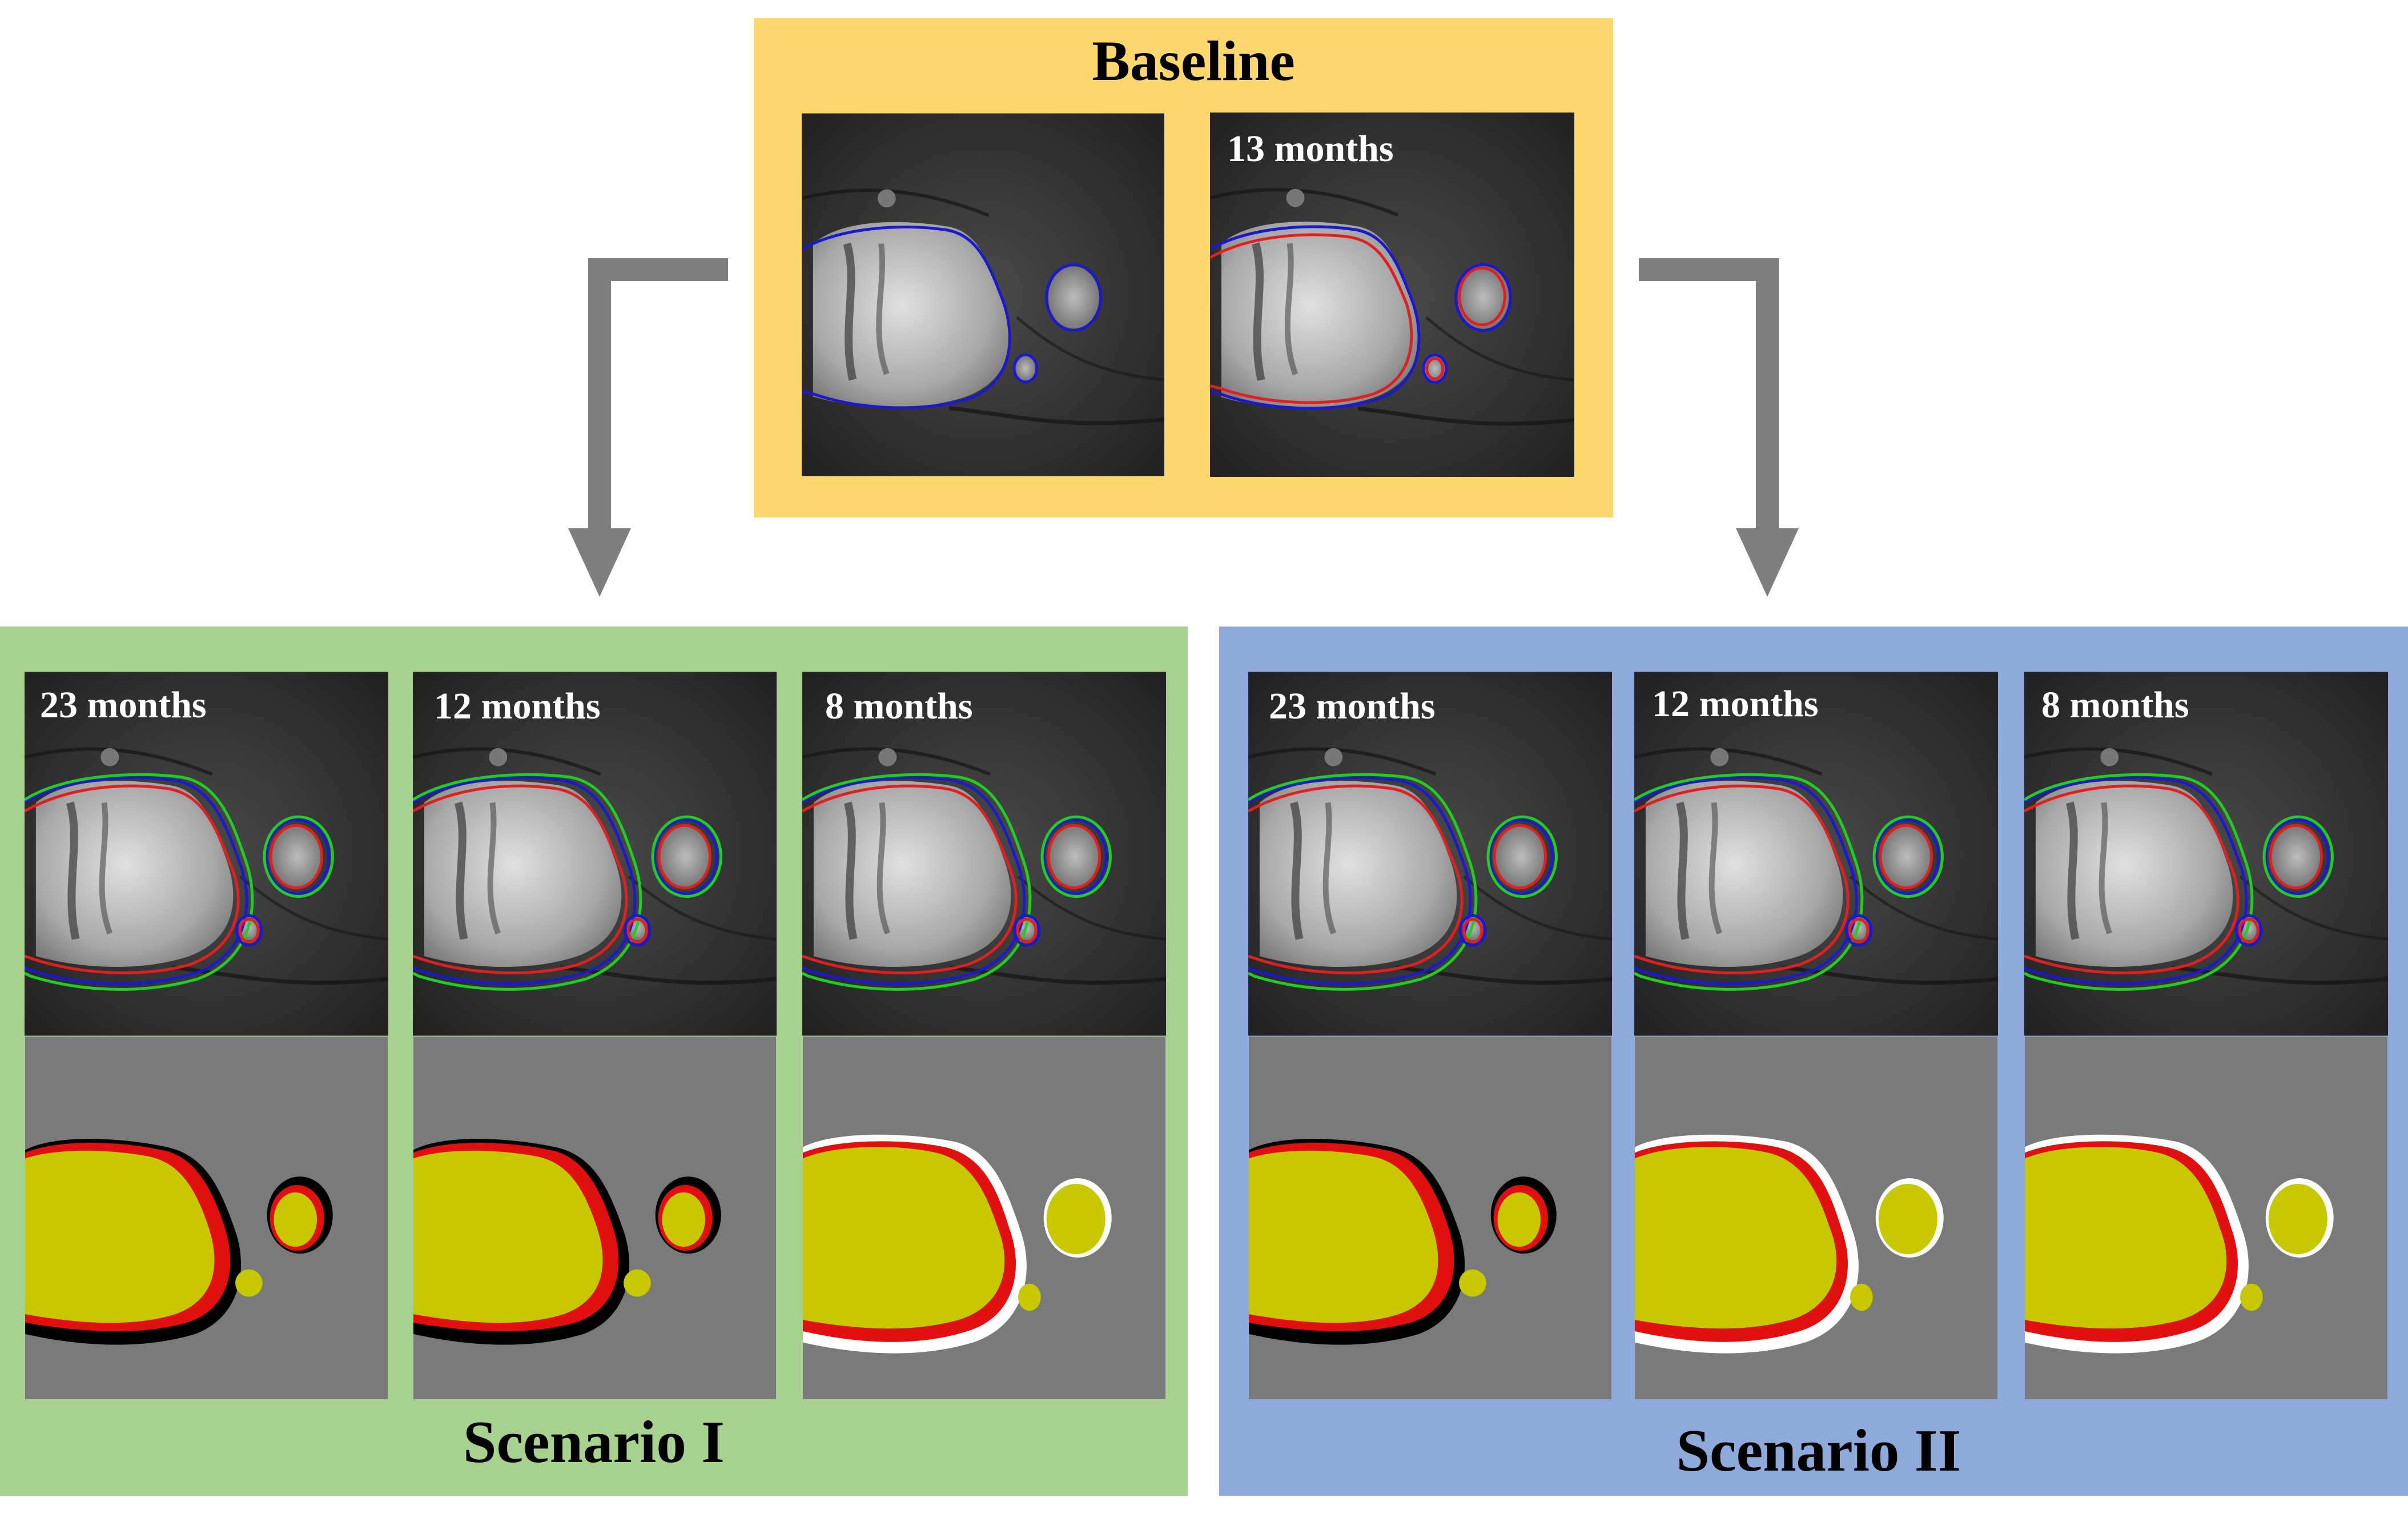 Image resolution: width=2408 pixels, height=1526 pixels. What do you see at coordinates (1430, 1036) in the screenshot?
I see `scenario2-panel-23: 23 months` at bounding box center [1430, 1036].